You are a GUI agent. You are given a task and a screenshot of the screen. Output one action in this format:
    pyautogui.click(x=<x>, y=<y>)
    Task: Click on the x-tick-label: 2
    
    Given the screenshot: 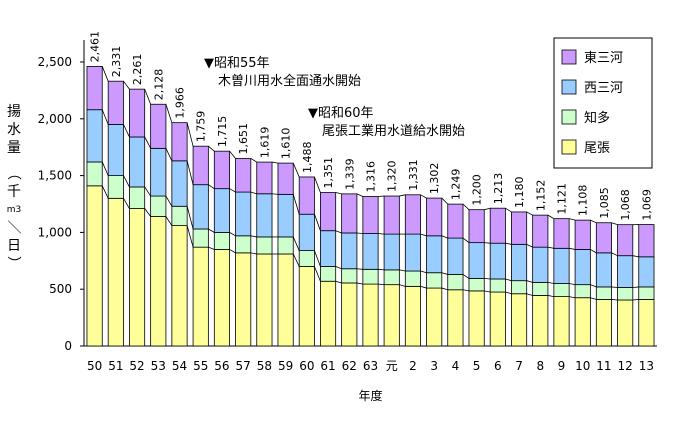 What is the action you would take?
    pyautogui.click(x=413, y=366)
    